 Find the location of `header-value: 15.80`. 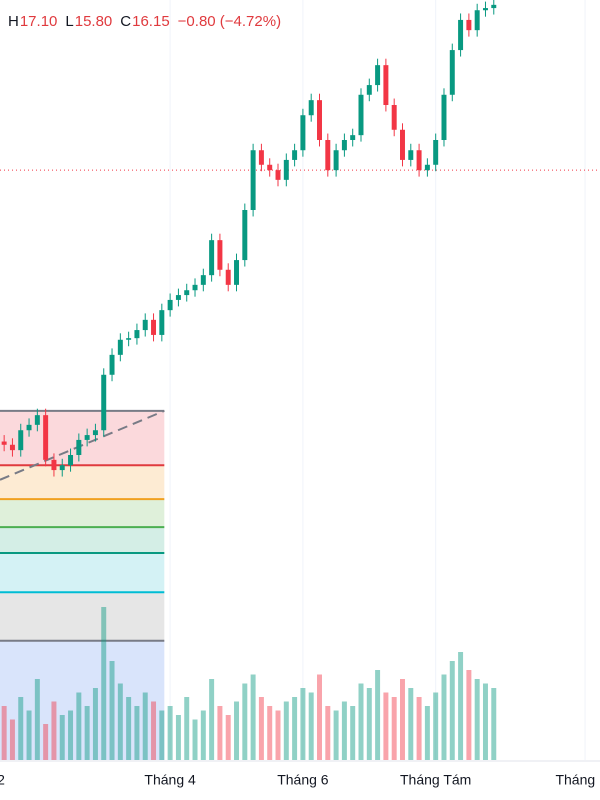

header-value: 15.80 is located at coordinates (94, 21).